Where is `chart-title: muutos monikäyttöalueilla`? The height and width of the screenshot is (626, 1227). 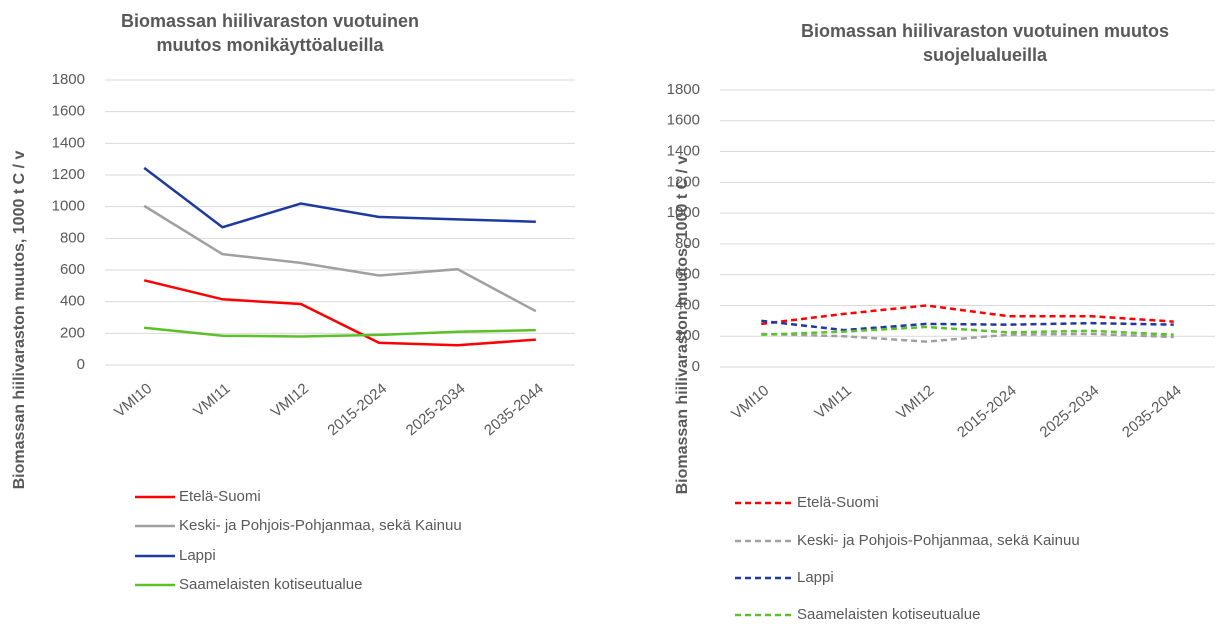
chart-title: muutos monikäyttöalueilla is located at coordinates (270, 45).